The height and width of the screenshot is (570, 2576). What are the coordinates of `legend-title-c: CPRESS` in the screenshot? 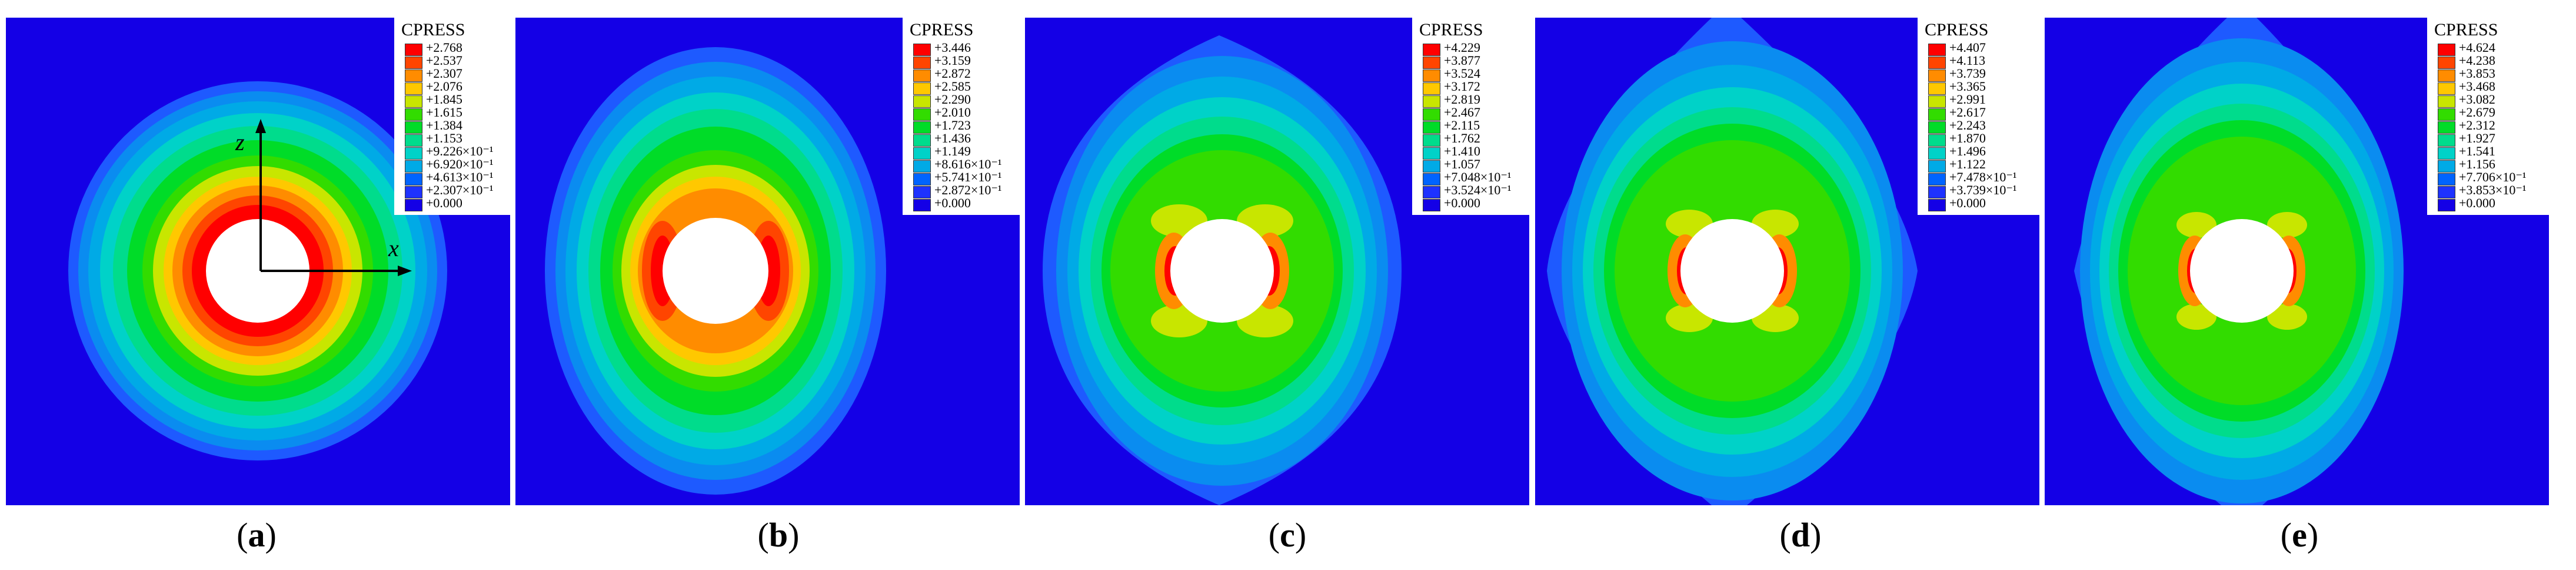 It's located at (1451, 29).